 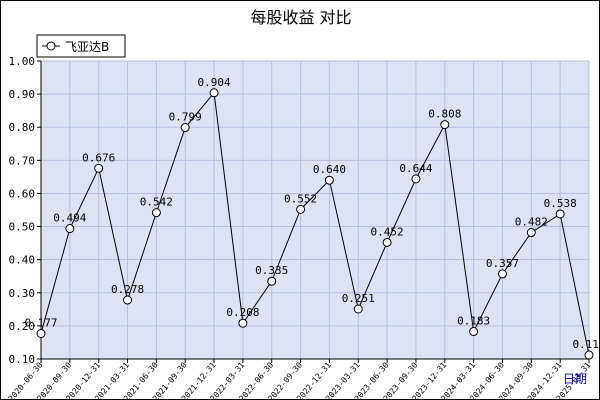 I want to click on y-tick-label: 0.80, so click(x=22, y=127).